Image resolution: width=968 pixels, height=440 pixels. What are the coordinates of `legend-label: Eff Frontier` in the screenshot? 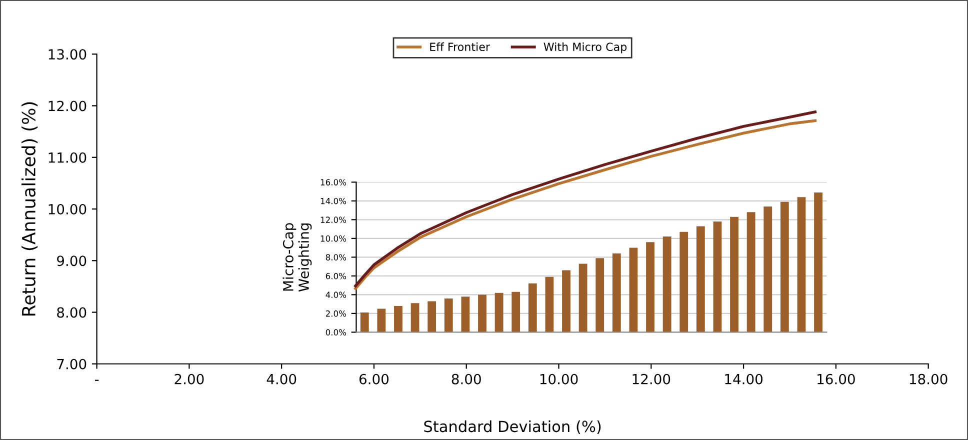 It's located at (460, 47).